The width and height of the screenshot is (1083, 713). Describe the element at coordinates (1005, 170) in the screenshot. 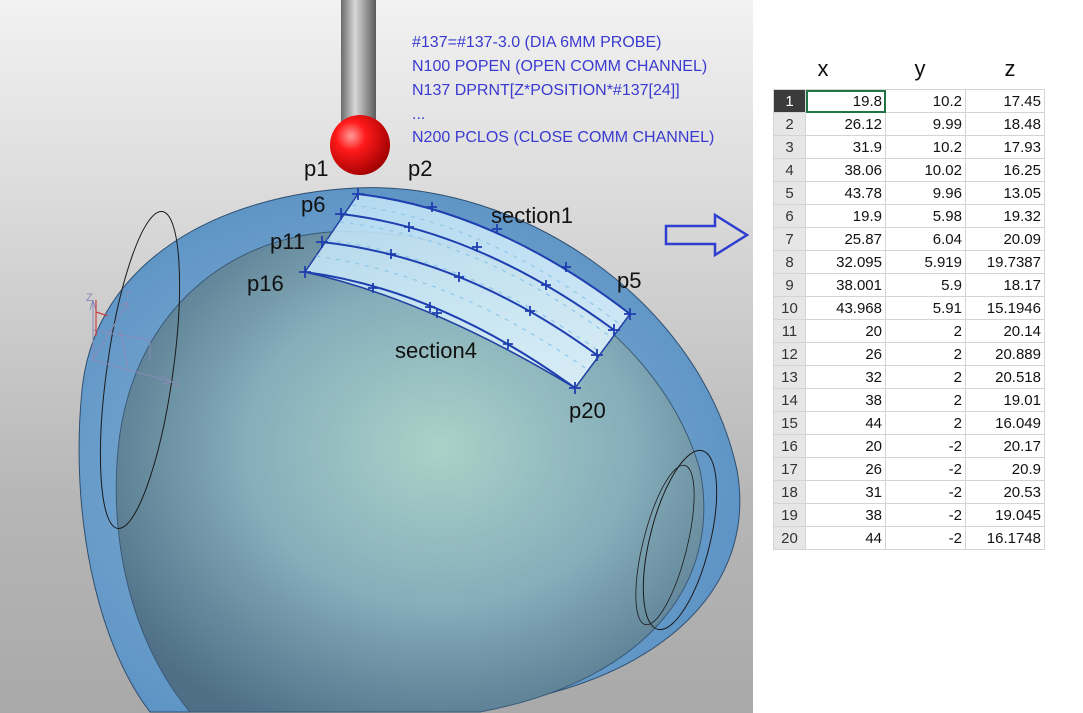

I see `cell-z: 16.25` at that location.